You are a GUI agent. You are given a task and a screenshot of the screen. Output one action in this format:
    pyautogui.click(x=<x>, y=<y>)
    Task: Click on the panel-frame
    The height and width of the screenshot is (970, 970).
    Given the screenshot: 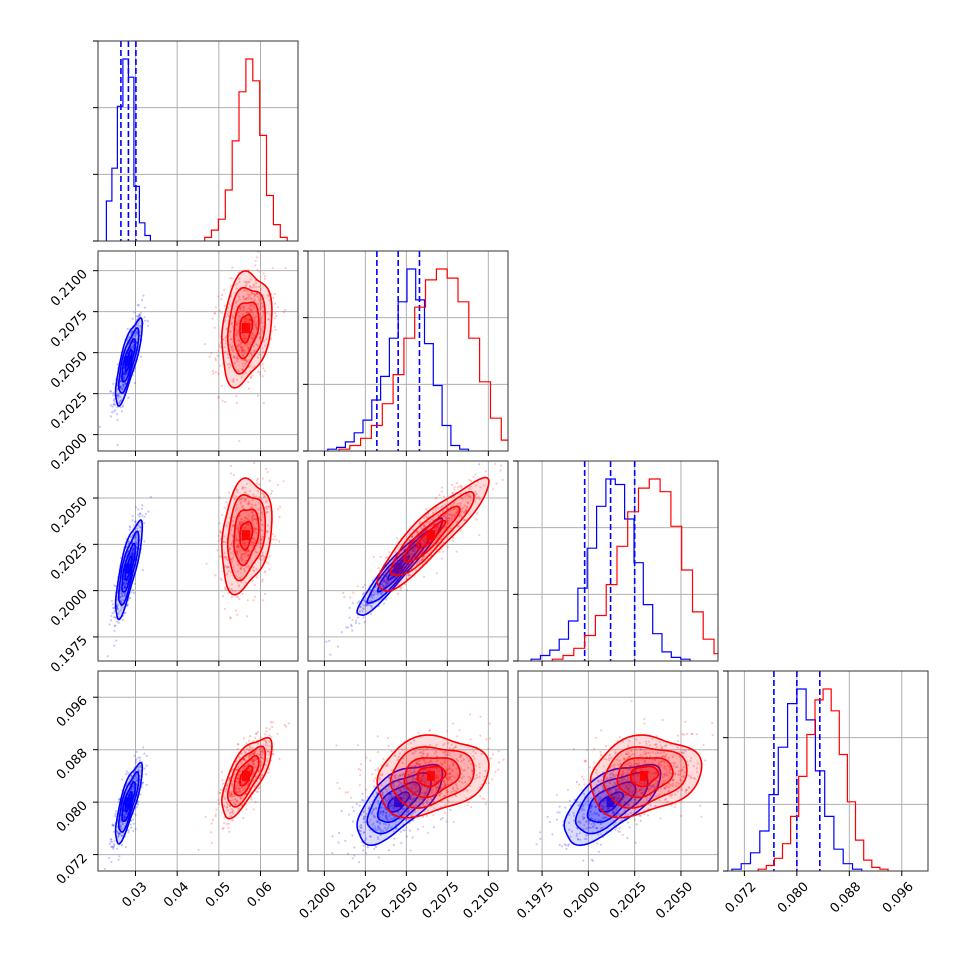 What is the action you would take?
    pyautogui.click(x=198, y=561)
    